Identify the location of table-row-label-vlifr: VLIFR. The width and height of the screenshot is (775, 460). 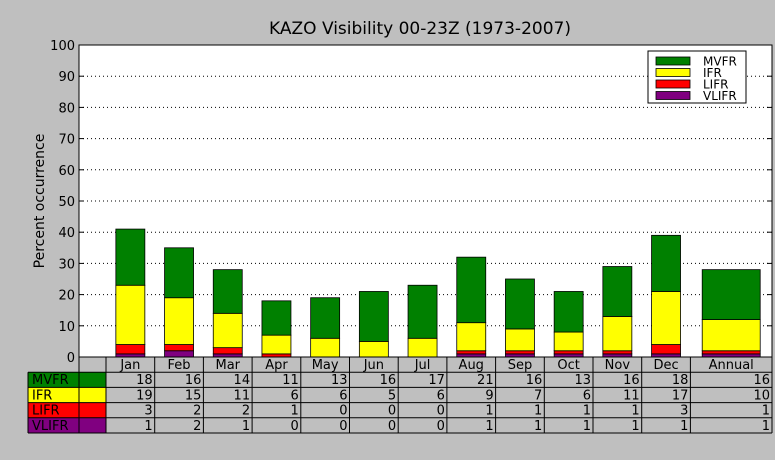
(50, 426).